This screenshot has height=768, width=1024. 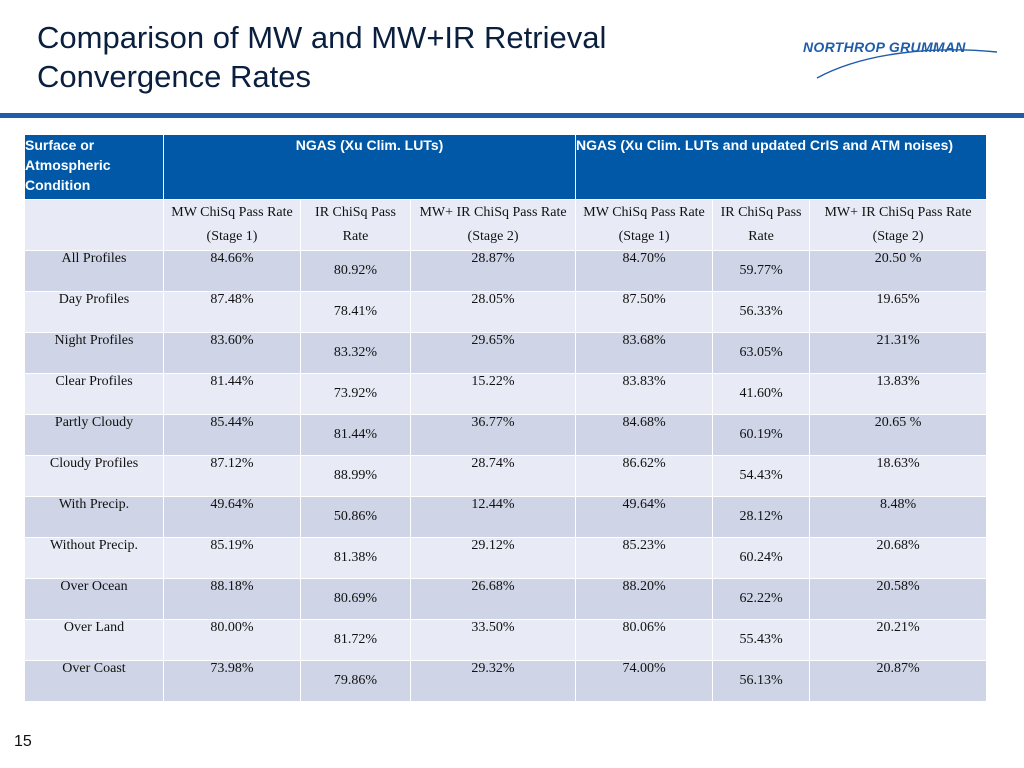 I want to click on value-cell: 88.99%, so click(x=355, y=476).